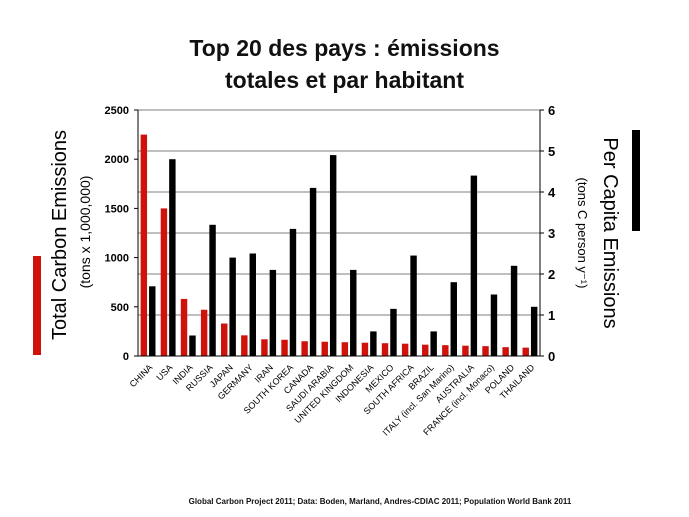 The height and width of the screenshot is (517, 689). Describe the element at coordinates (117, 160) in the screenshot. I see `left-tick-label: 2000` at that location.